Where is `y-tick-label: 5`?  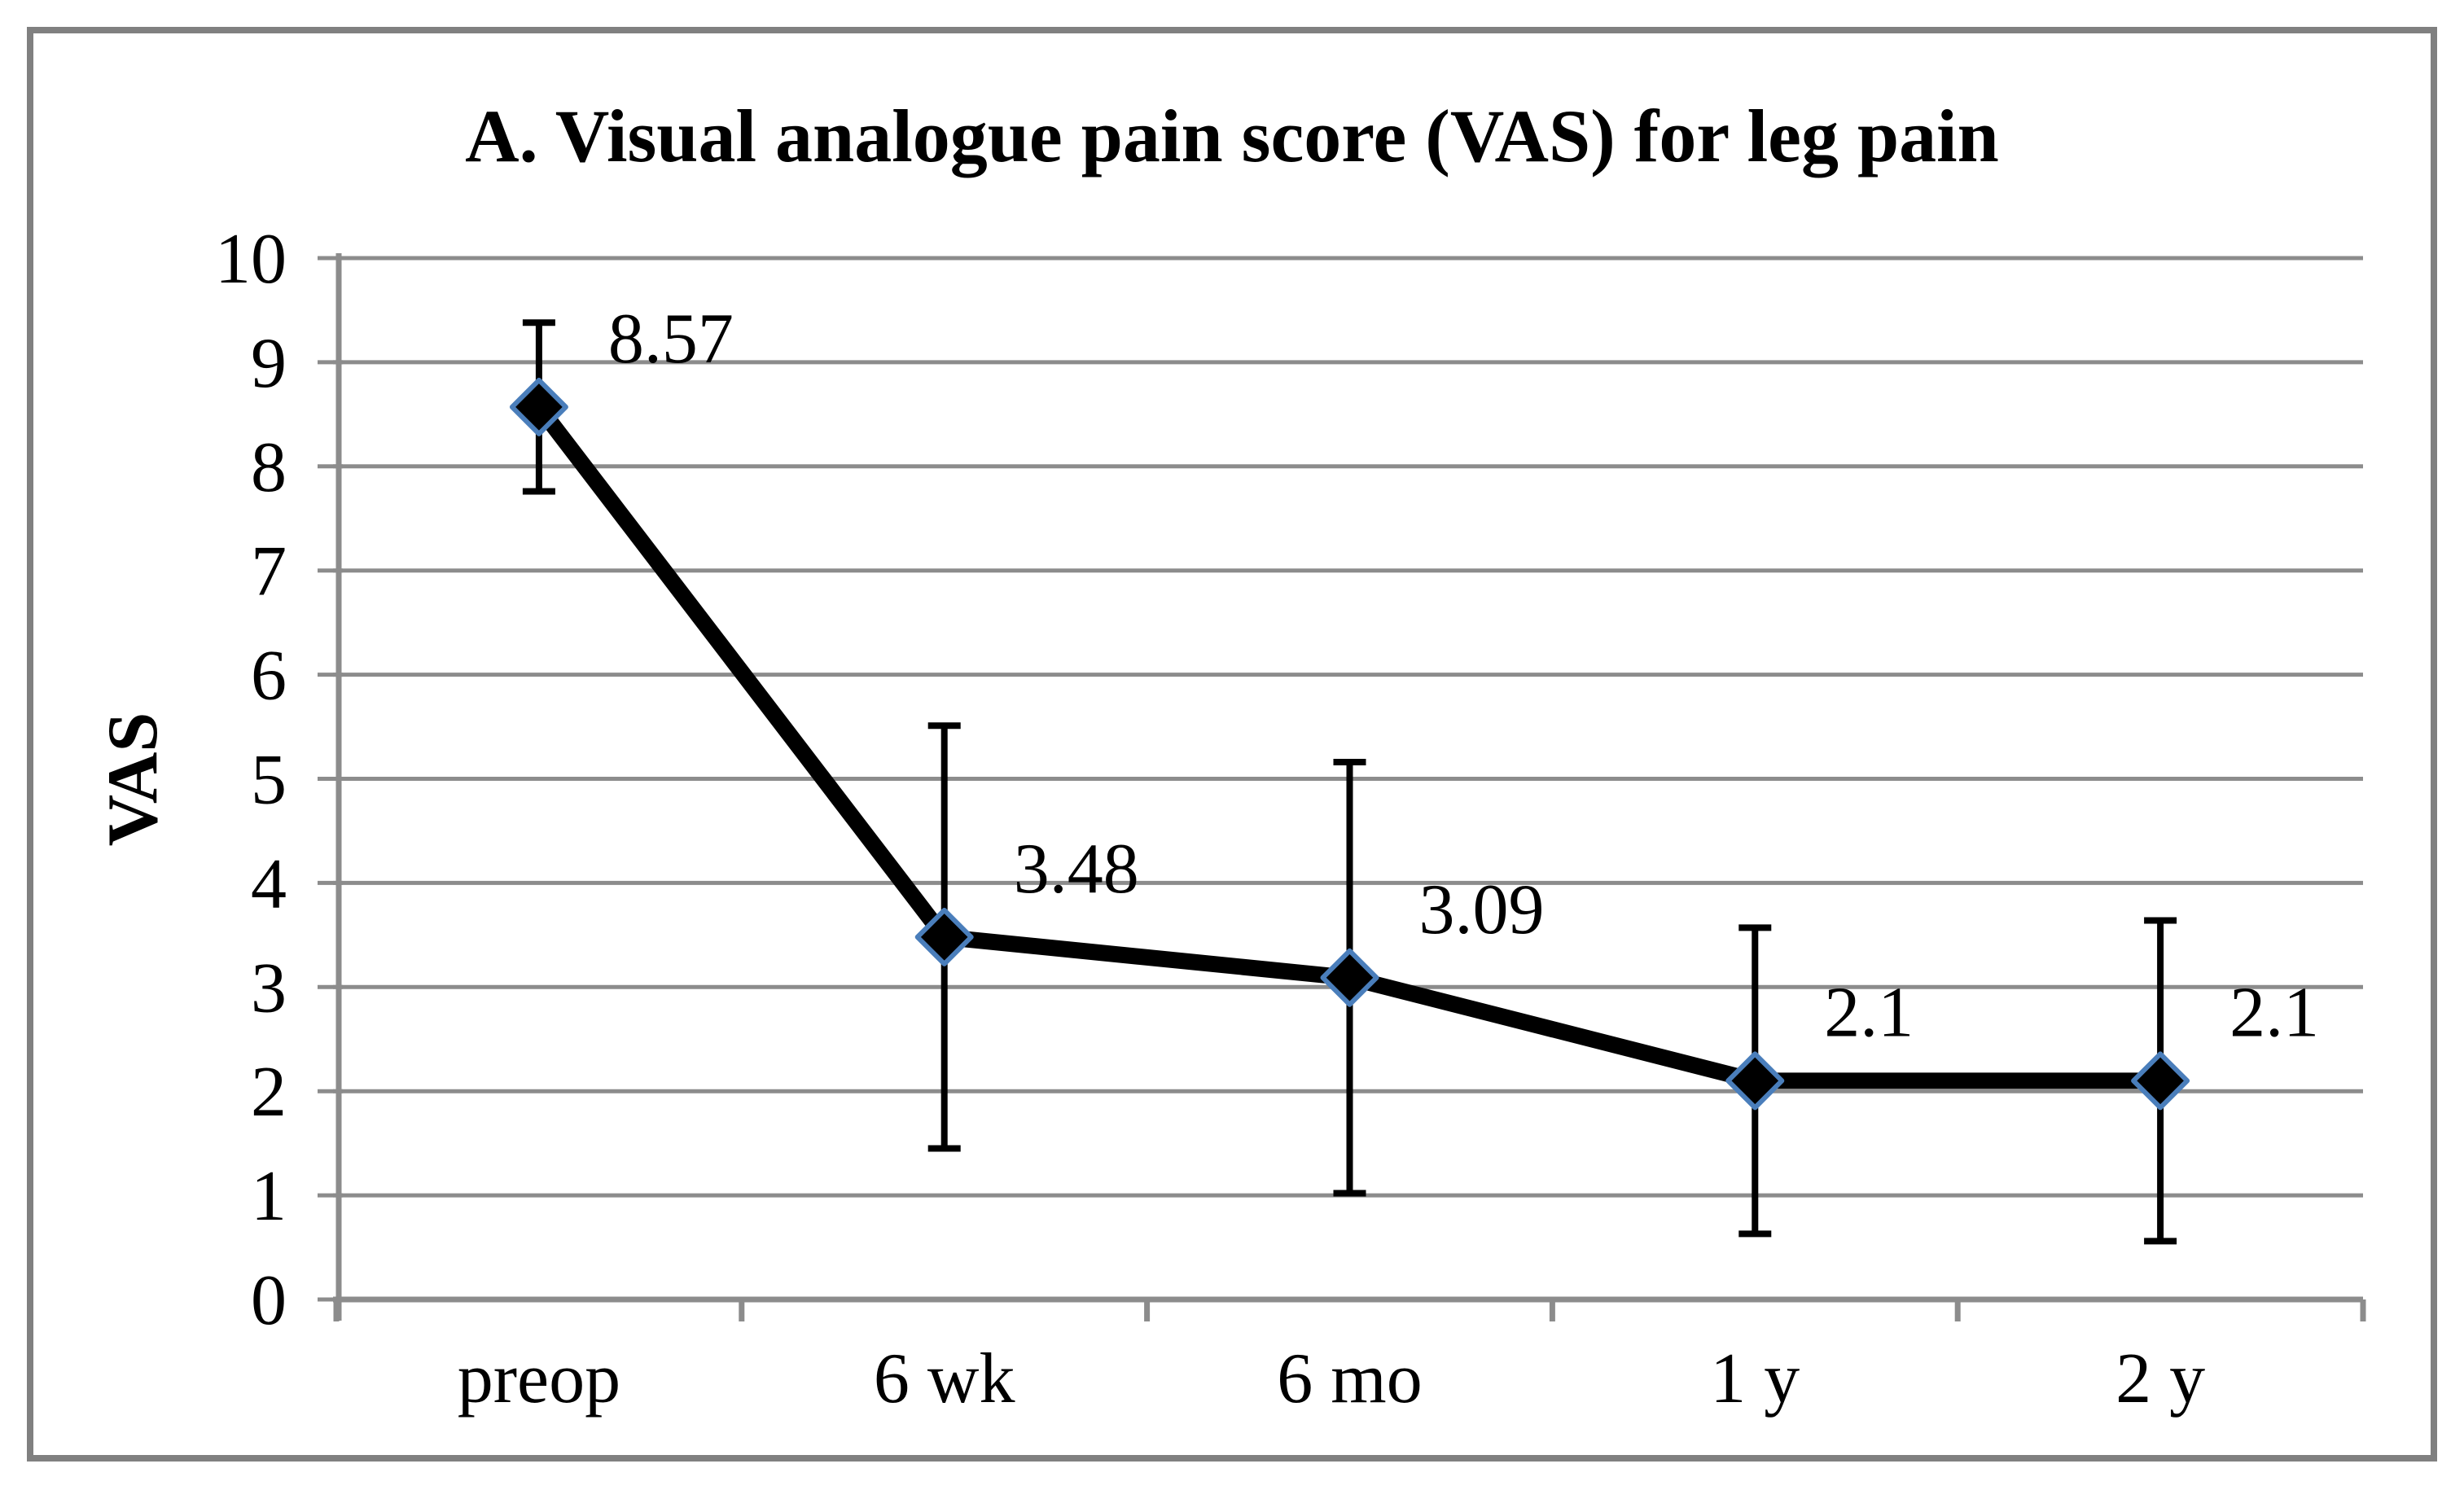
y-tick-label: 5 is located at coordinates (269, 780).